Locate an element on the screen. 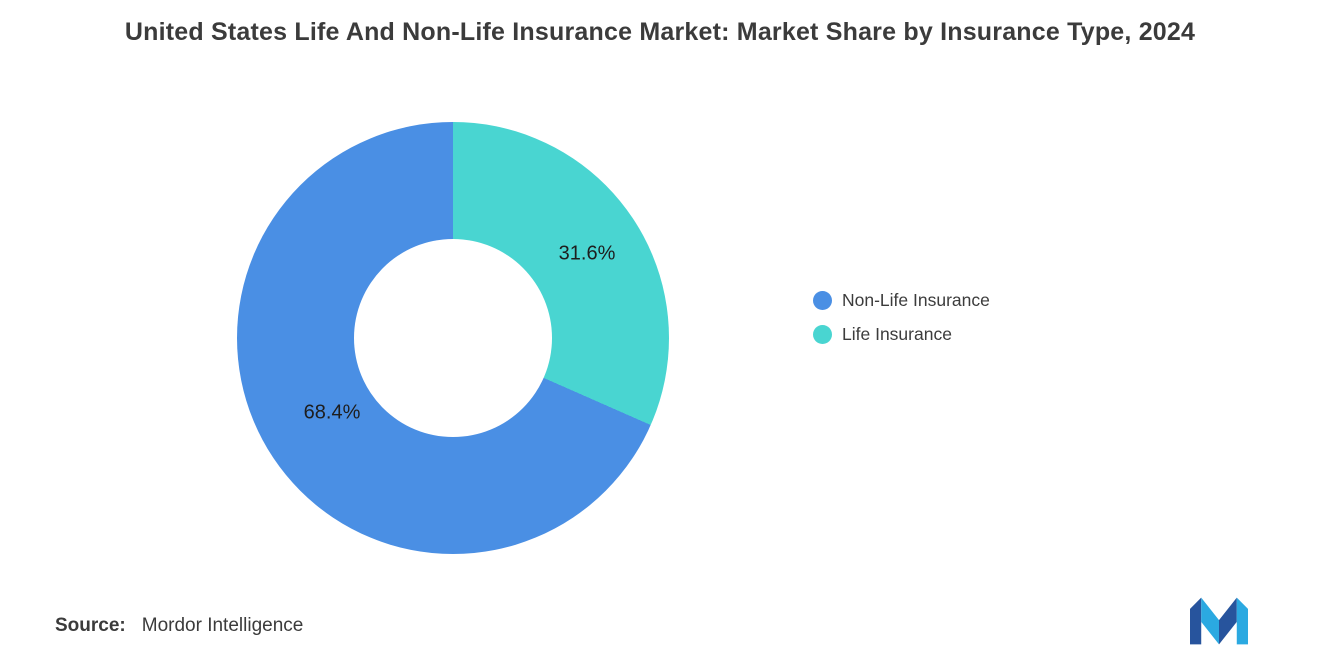  legend-label-life-insurance: Life Insurance is located at coordinates (897, 333).